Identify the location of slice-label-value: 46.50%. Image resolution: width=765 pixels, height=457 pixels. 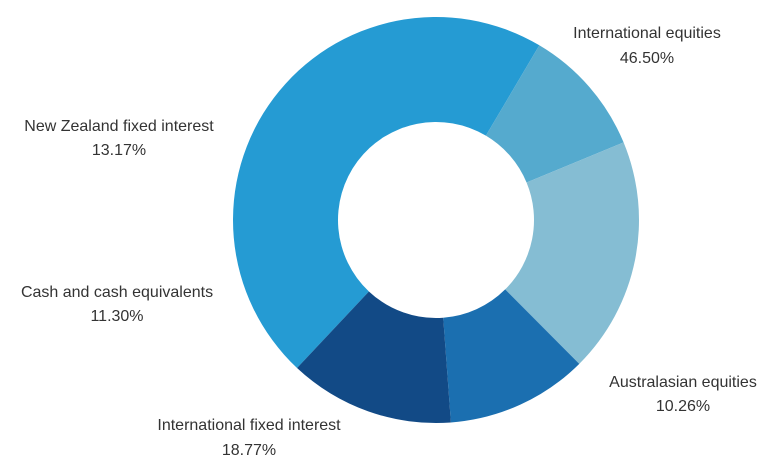
(647, 58).